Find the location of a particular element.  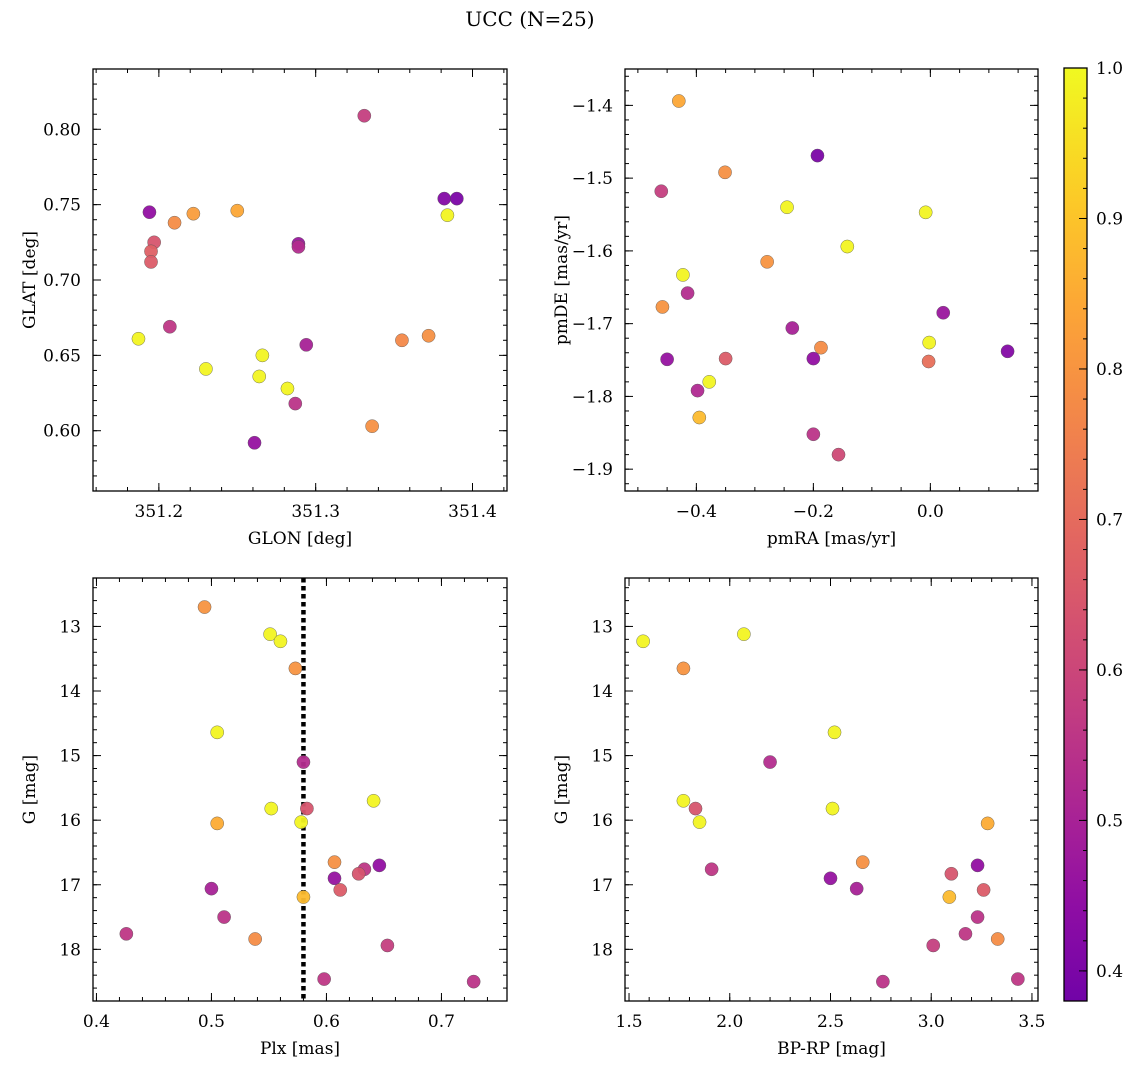

x-axis-label: pmRA [mas/yr] is located at coordinates (831, 539).